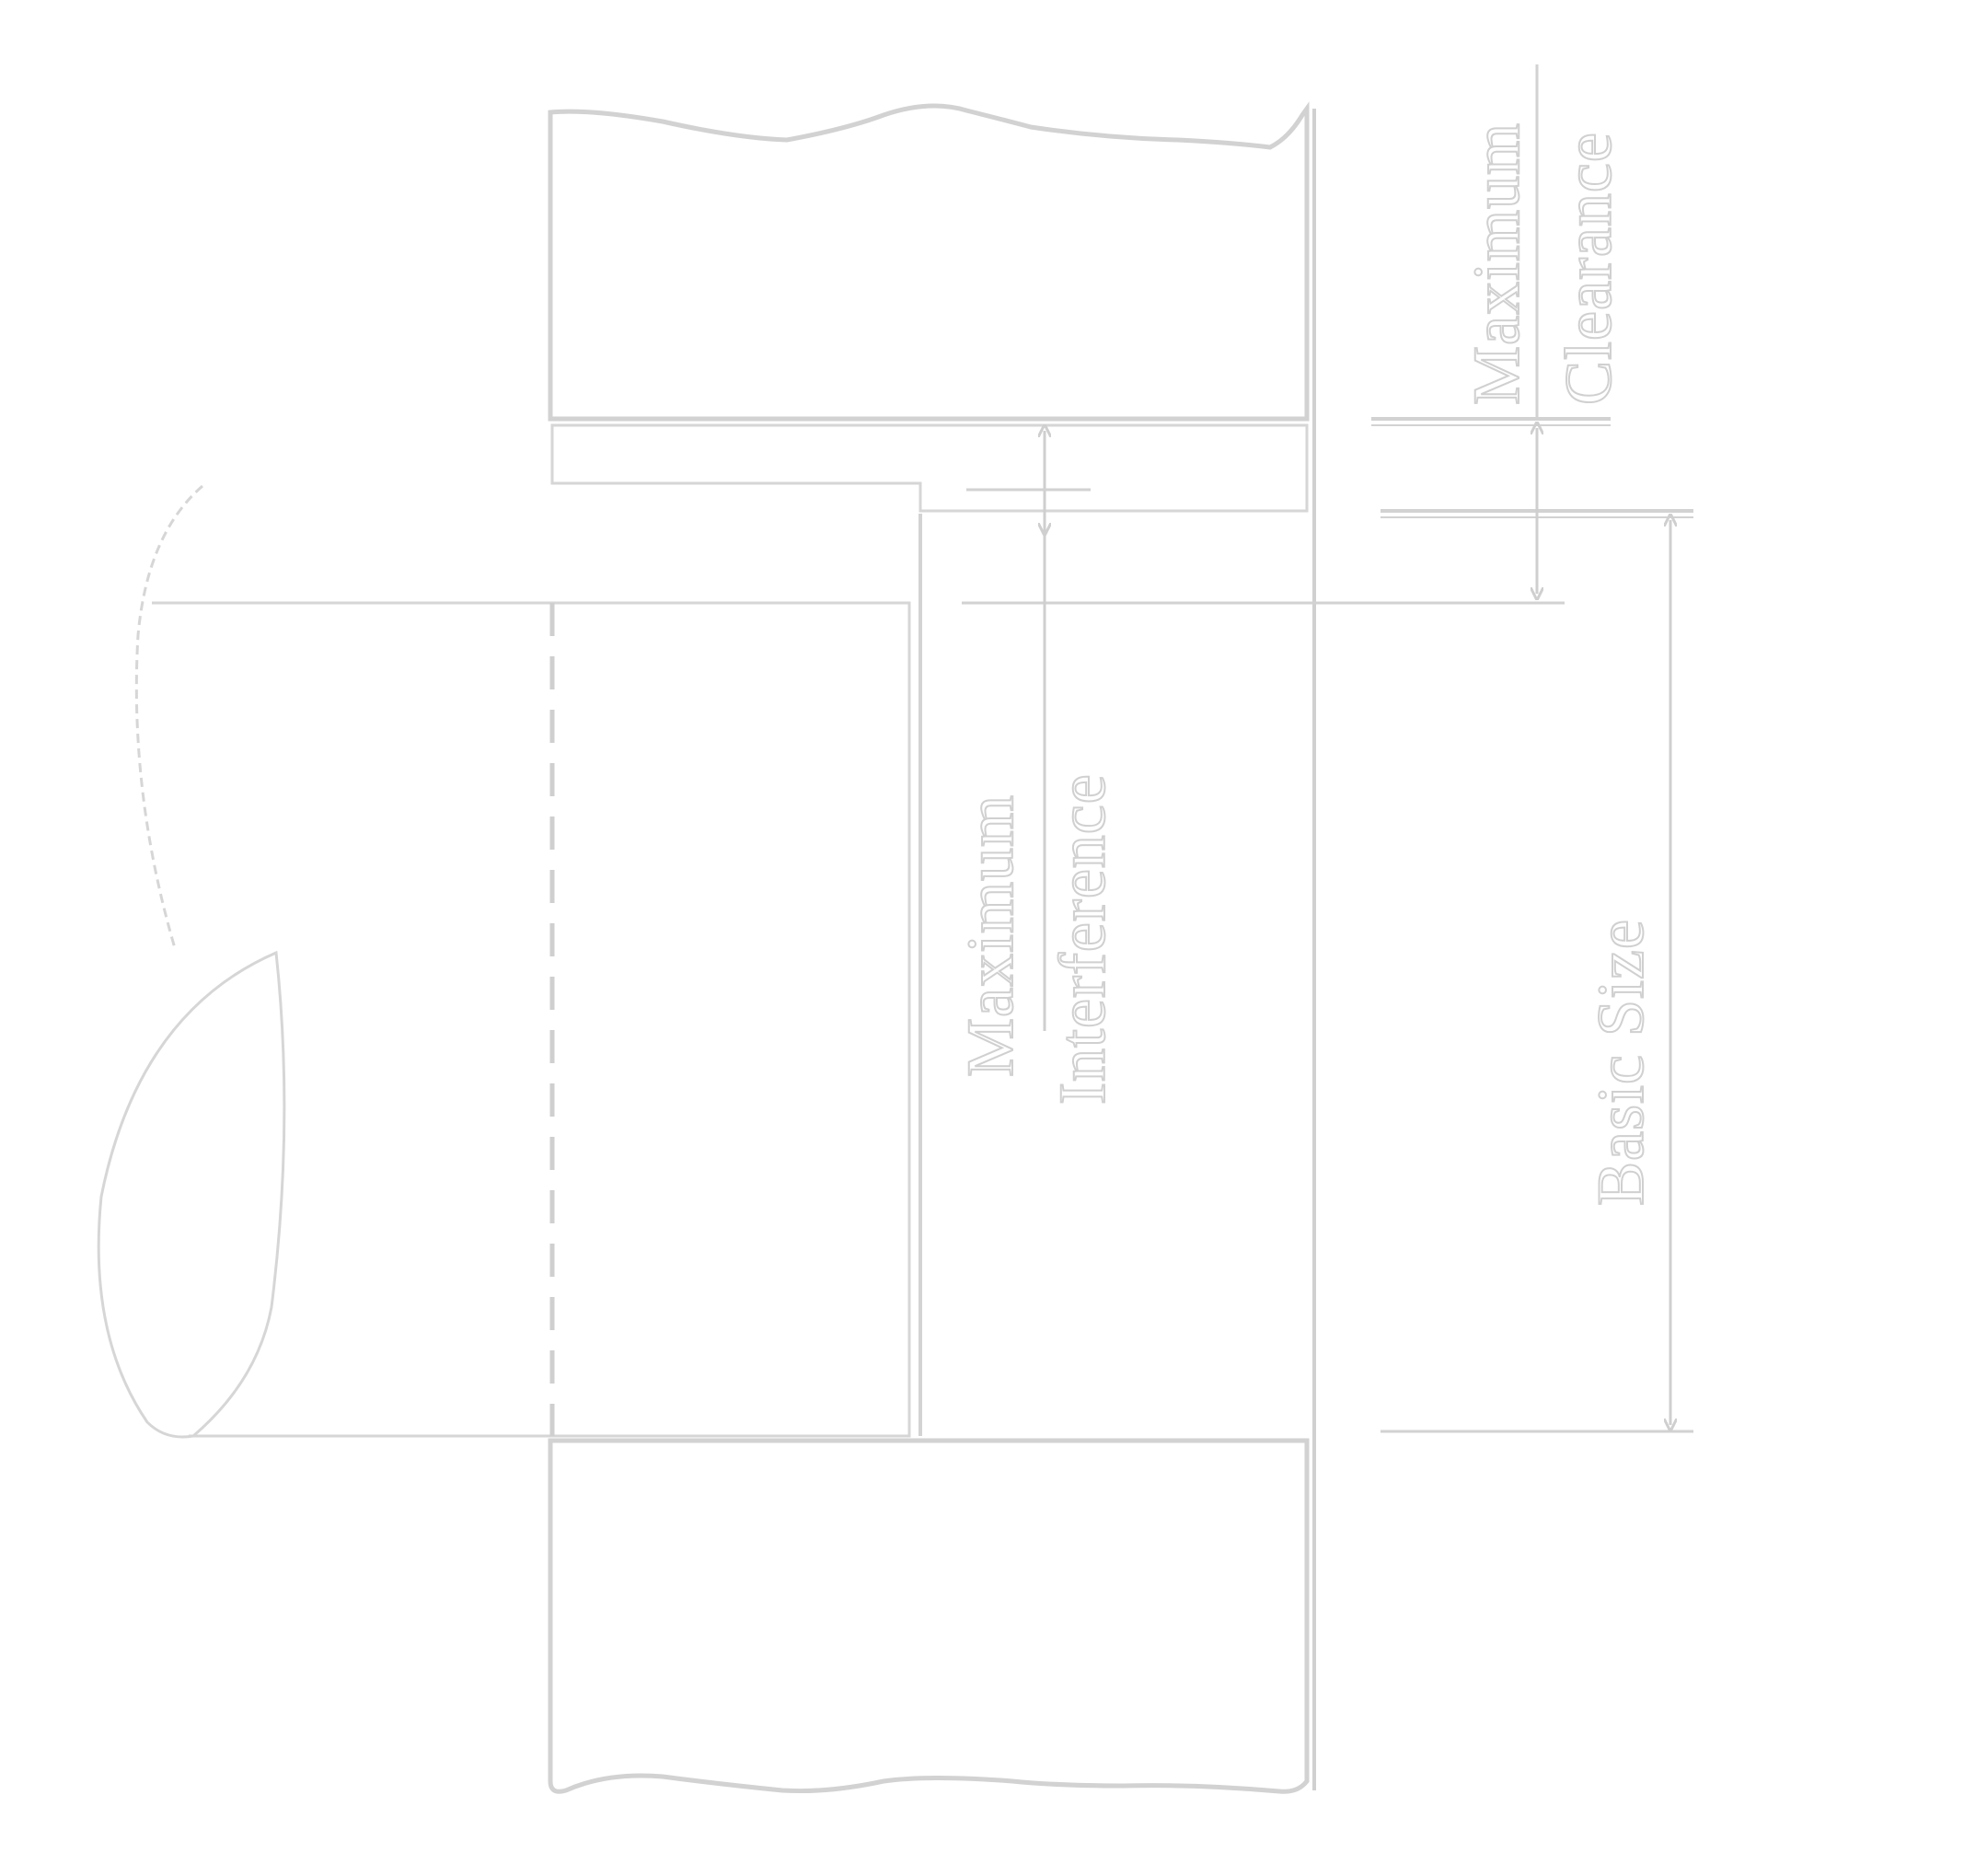 This screenshot has width=1964, height=1876. Describe the element at coordinates (1028, 731) in the screenshot. I see `dimension-max-interference` at that location.